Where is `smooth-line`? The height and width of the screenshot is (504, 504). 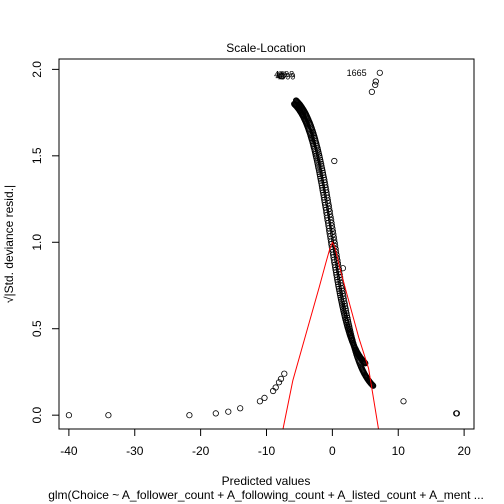 smooth-line is located at coordinates (330, 335).